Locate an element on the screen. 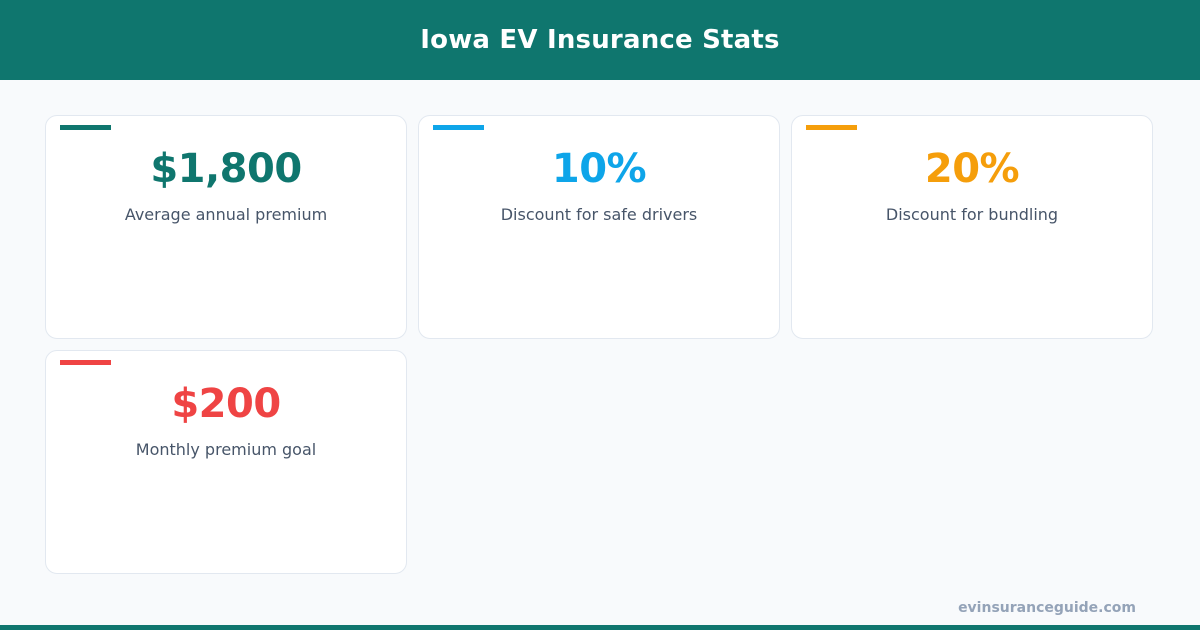  stat-value: 20% is located at coordinates (972, 169).